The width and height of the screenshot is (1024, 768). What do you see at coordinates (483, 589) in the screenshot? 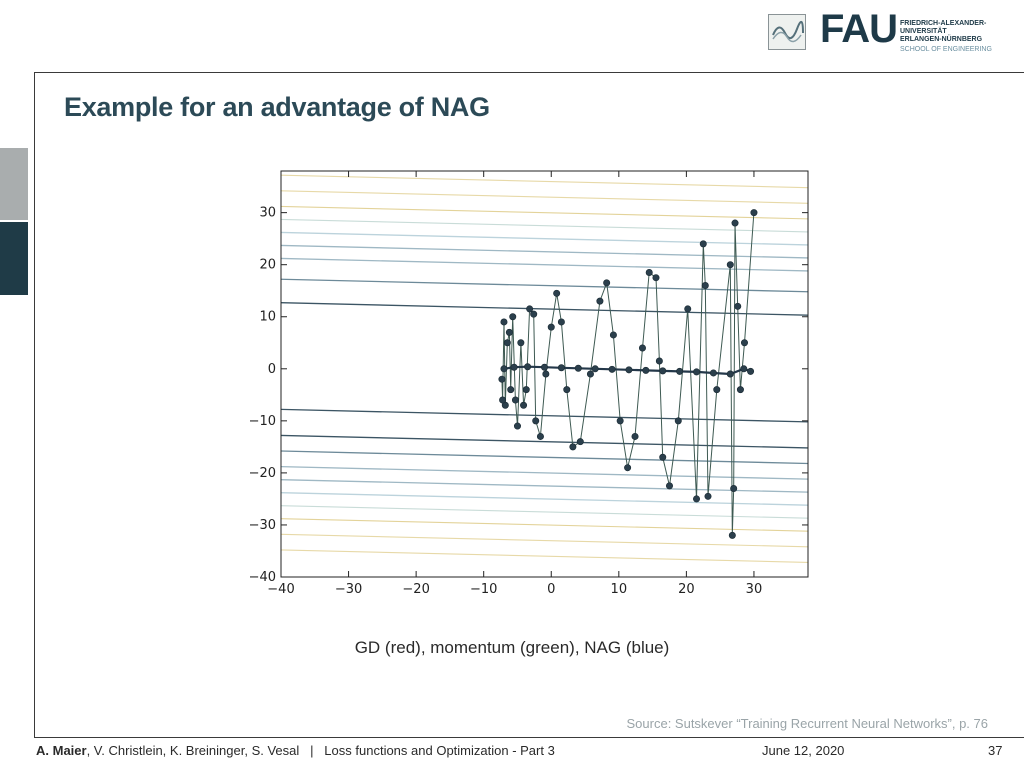
I see `x-tick-label: −10` at bounding box center [483, 589].